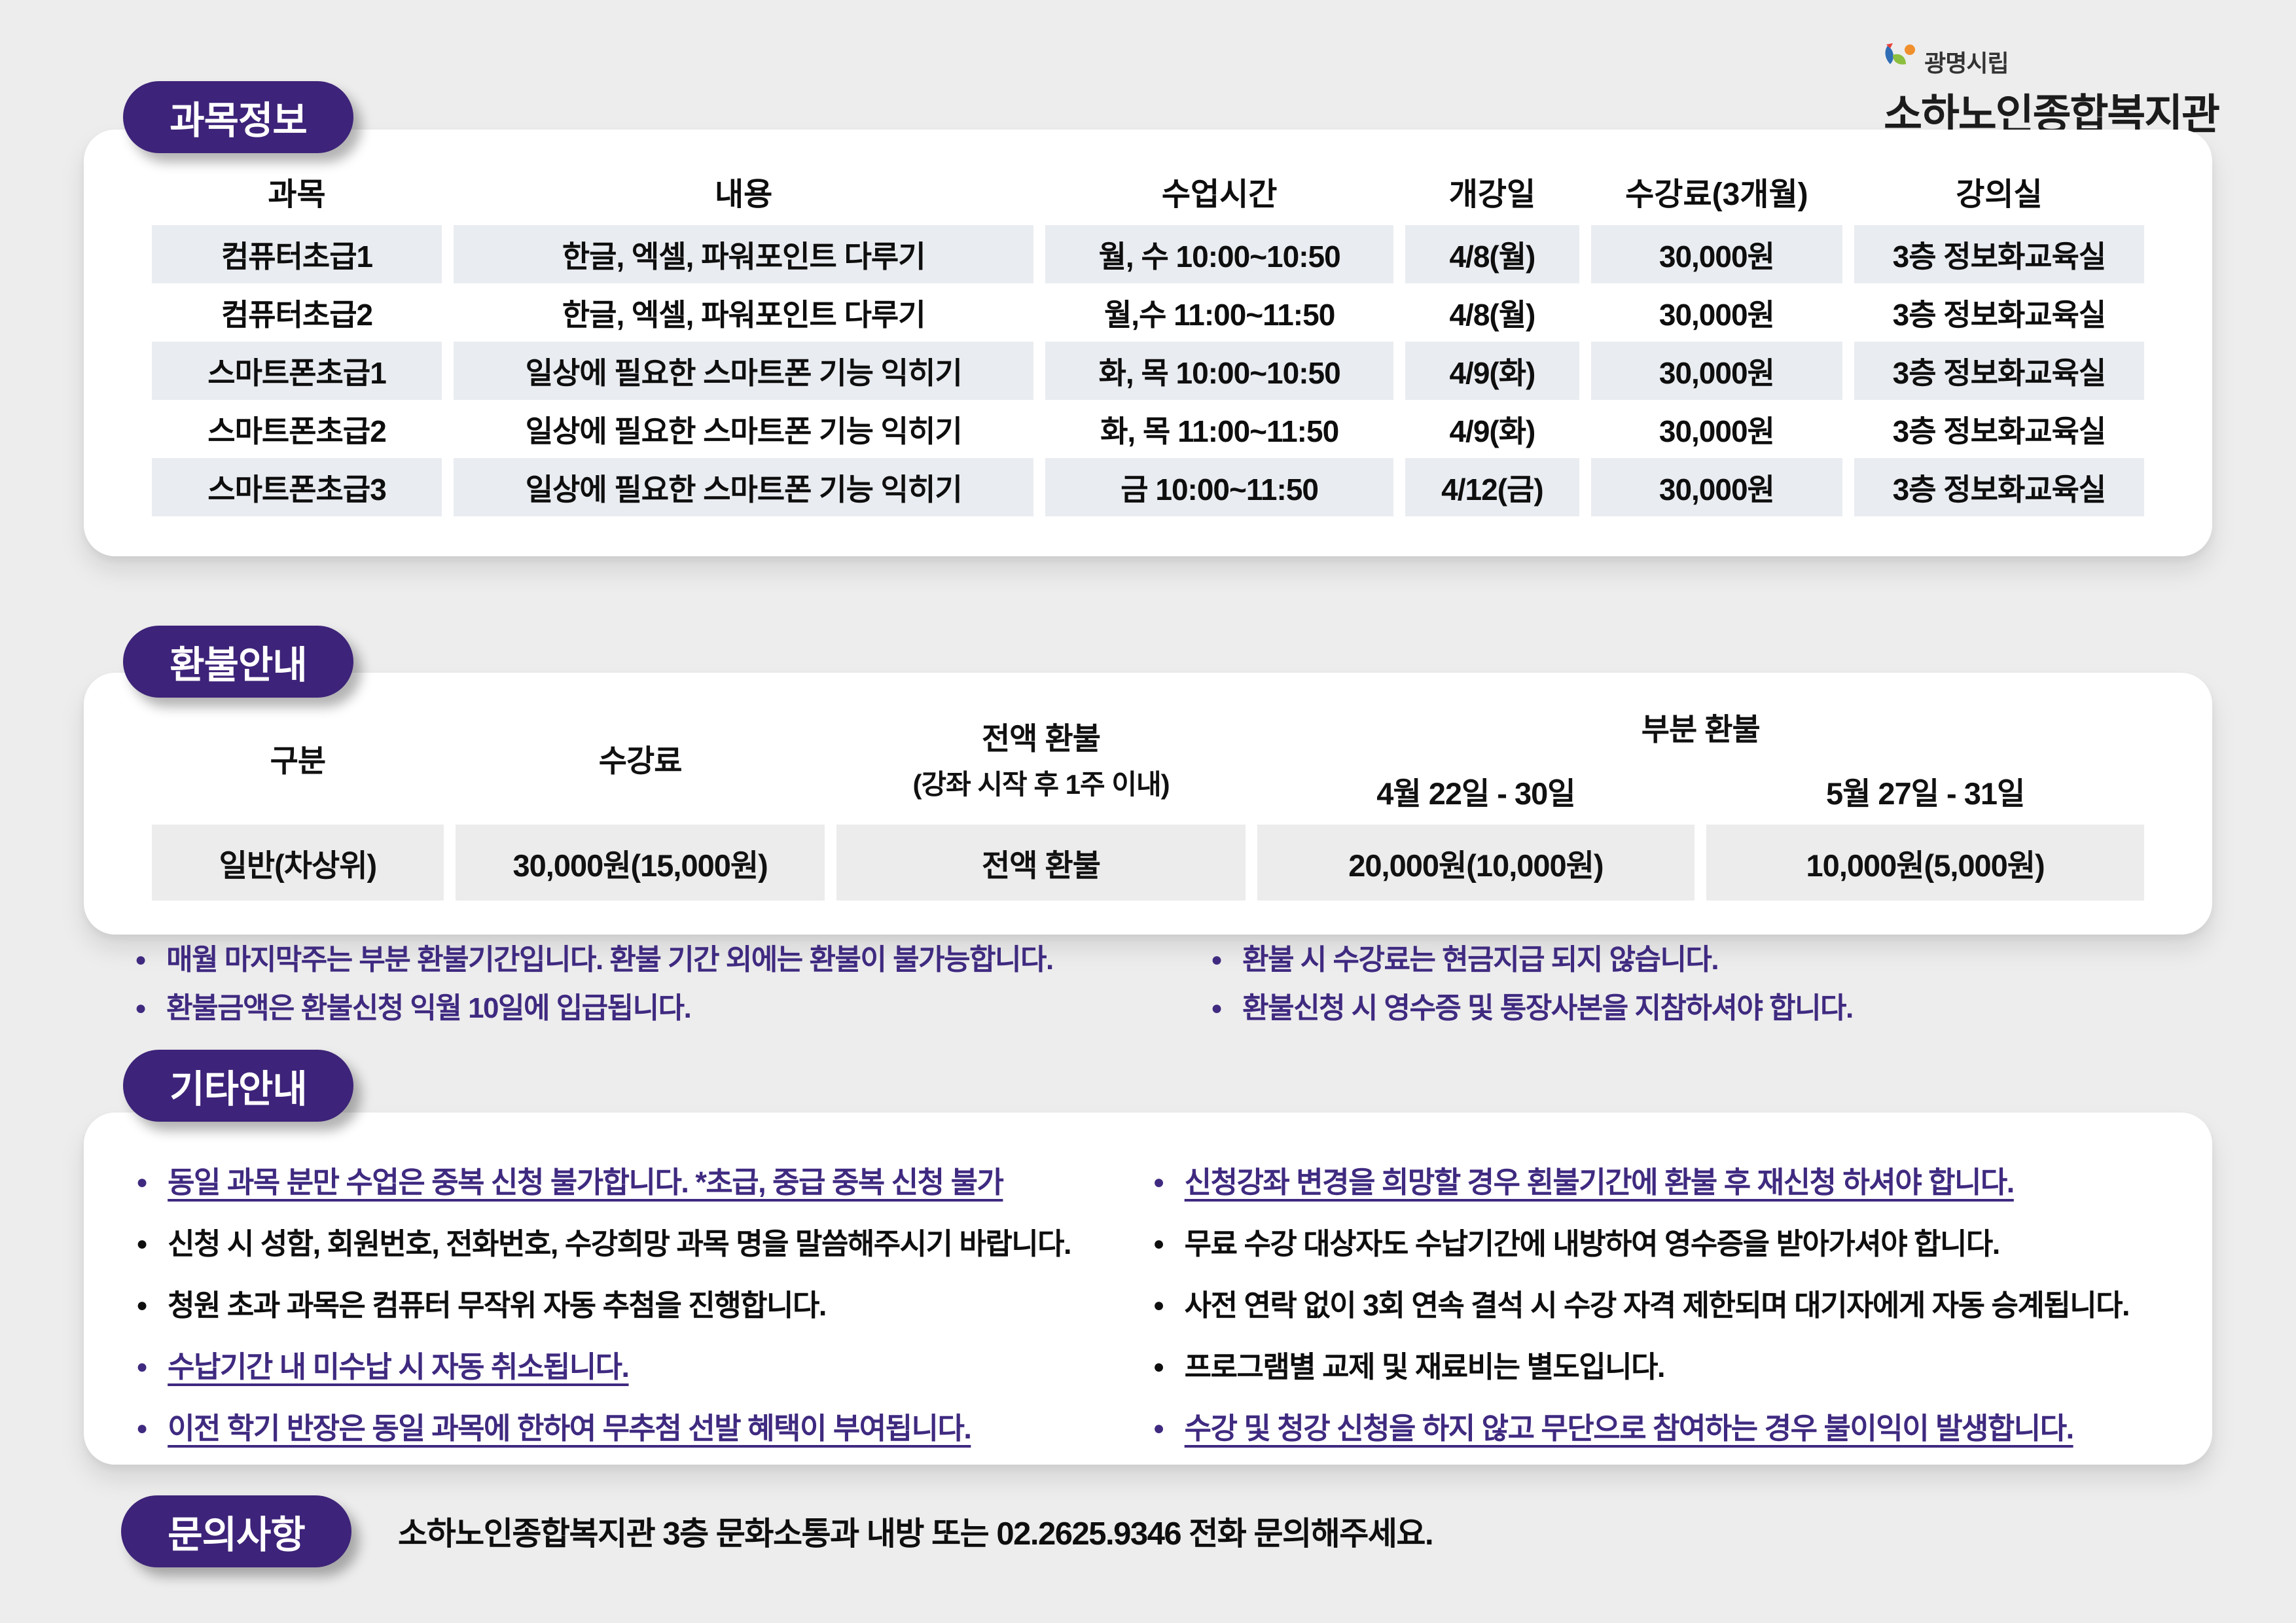 The image size is (2296, 1623). I want to click on section-badge-refund-label: 환불안내, so click(238, 665).